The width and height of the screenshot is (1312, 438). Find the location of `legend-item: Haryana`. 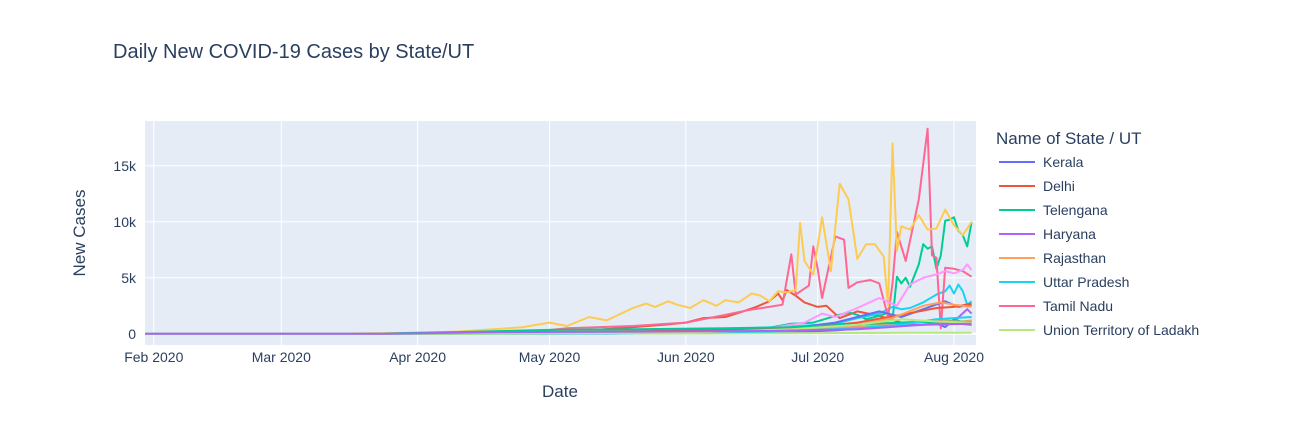

legend-item: Haryana is located at coordinates (1047, 234).